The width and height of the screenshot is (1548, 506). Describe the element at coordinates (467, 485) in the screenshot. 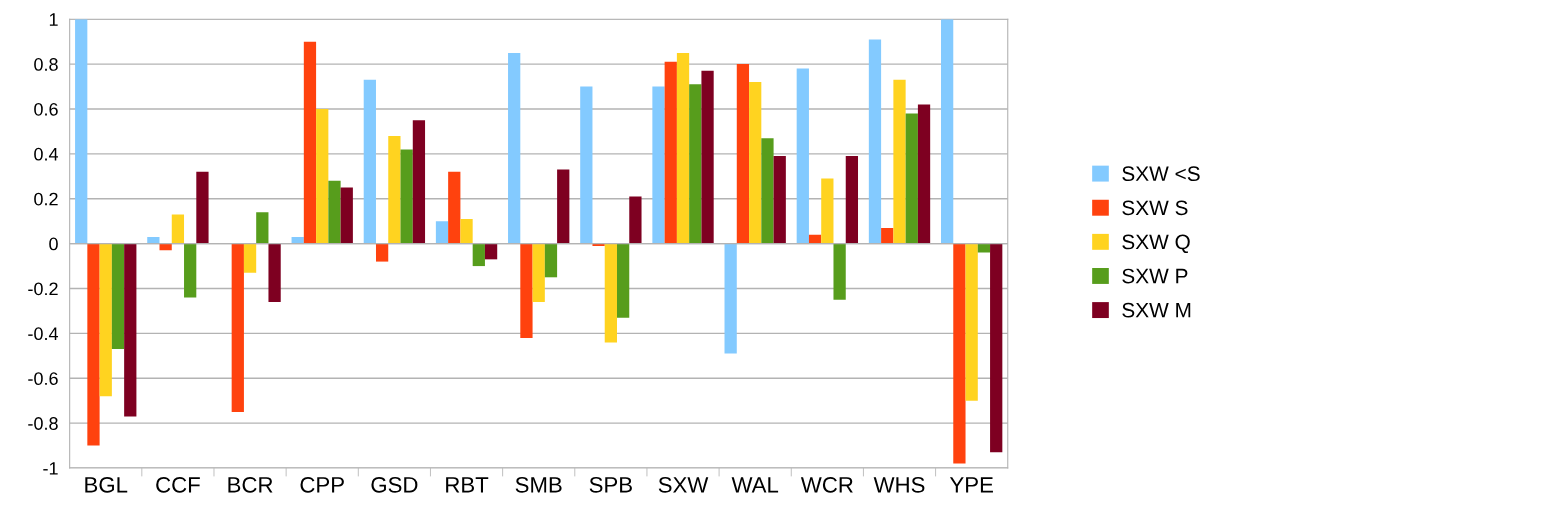

I see `x-tick-label: RBT` at that location.